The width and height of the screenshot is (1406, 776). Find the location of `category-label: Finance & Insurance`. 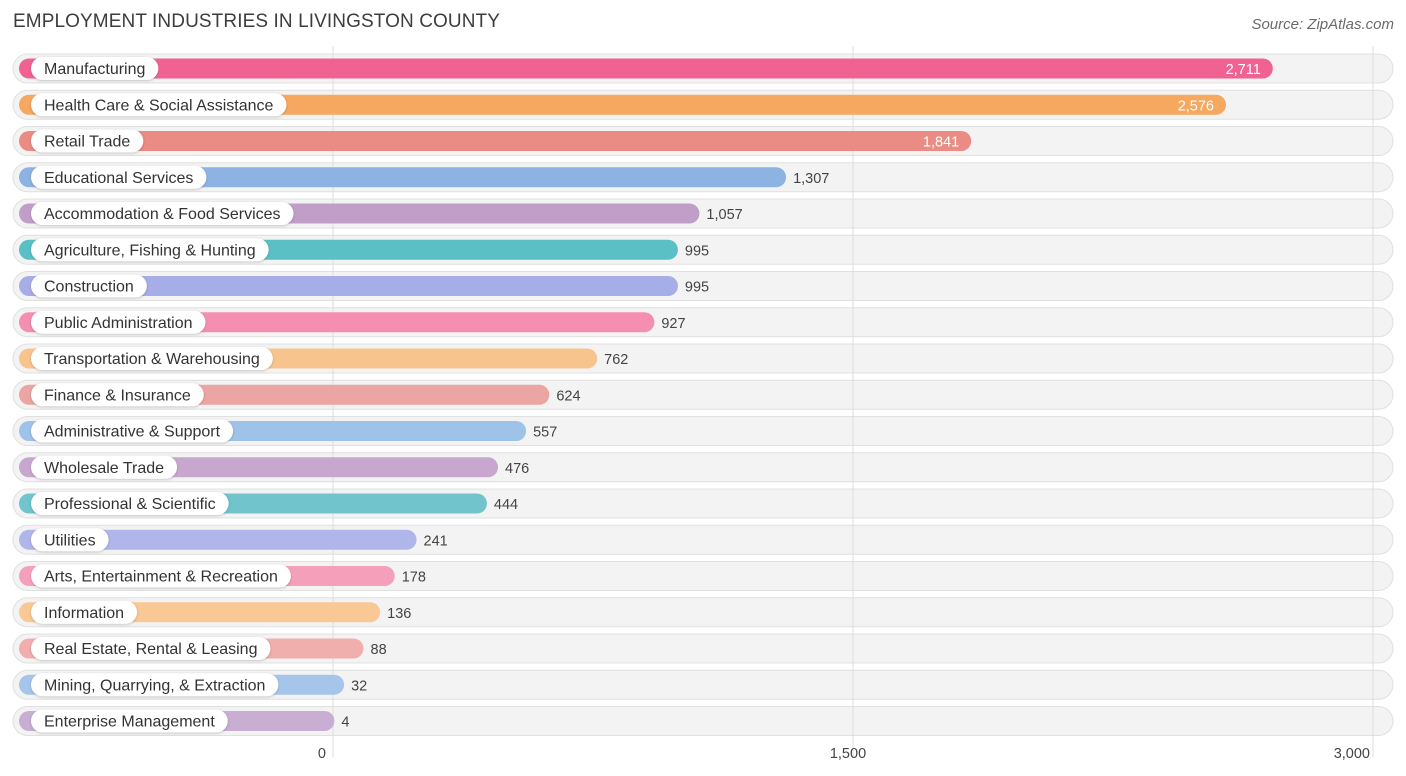

category-label: Finance & Insurance is located at coordinates (117, 395).